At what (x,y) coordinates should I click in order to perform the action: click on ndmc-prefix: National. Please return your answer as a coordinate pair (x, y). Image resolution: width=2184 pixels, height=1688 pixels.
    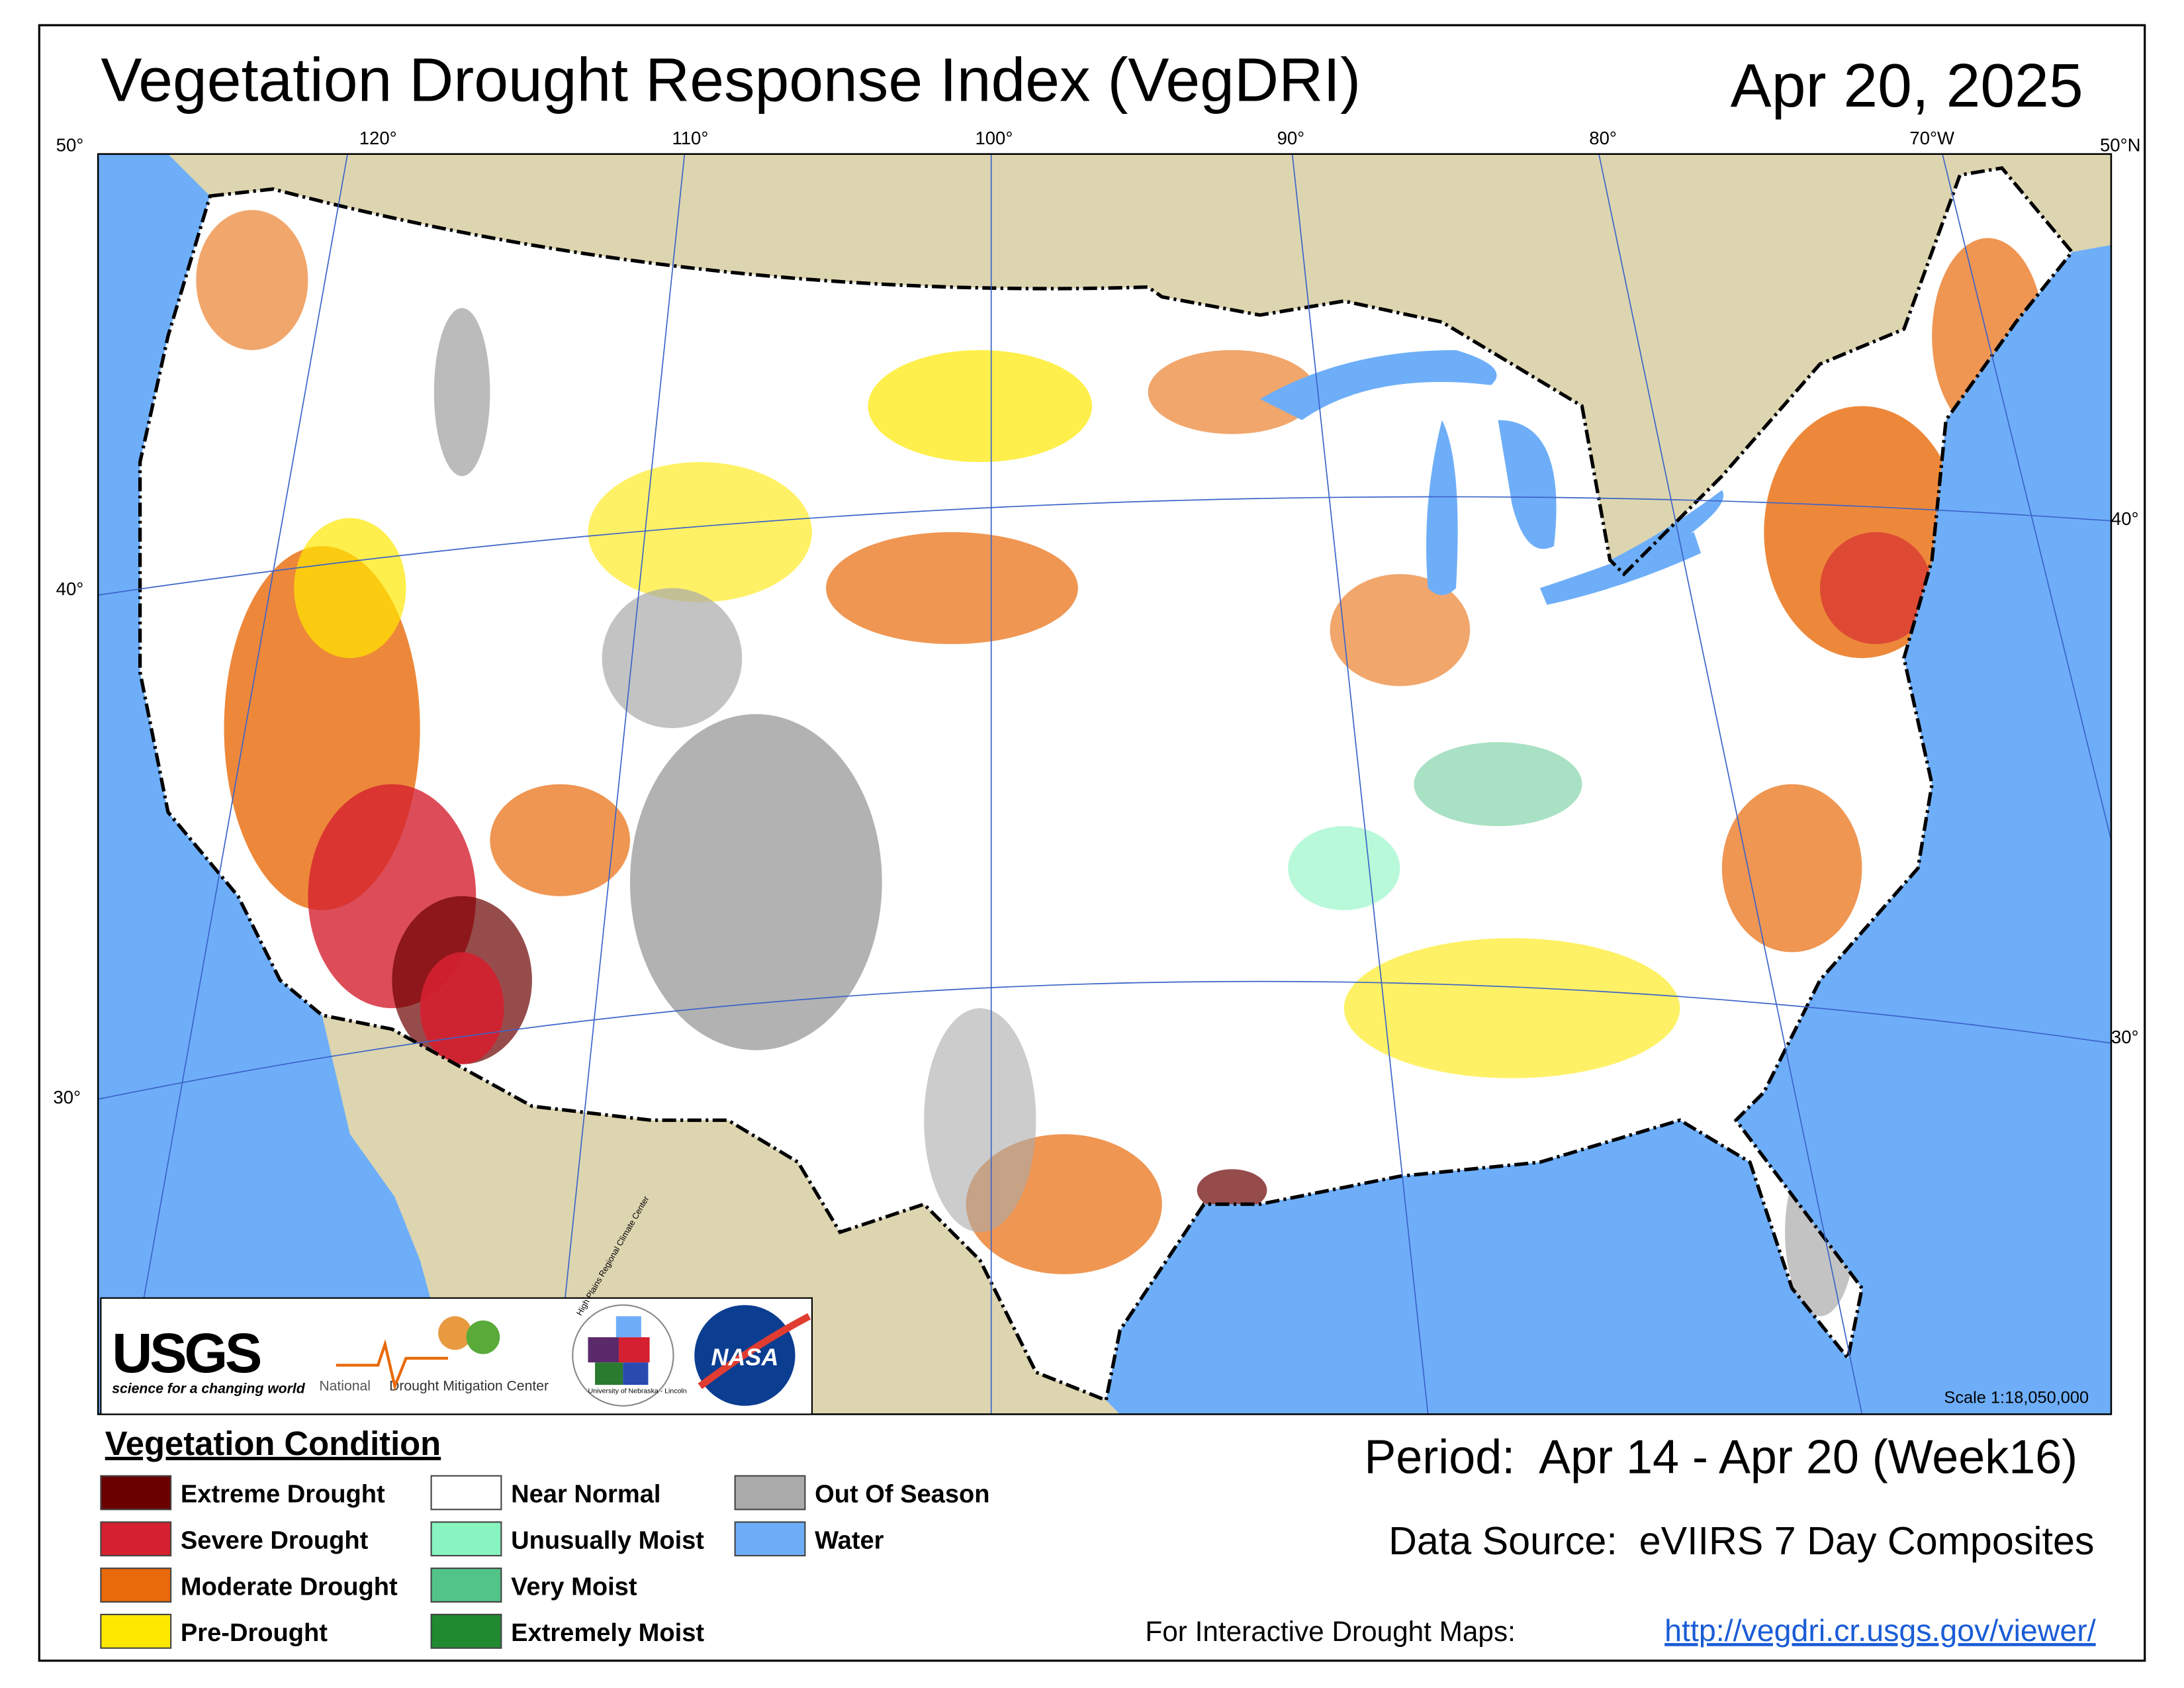
    Looking at the image, I should click on (345, 1385).